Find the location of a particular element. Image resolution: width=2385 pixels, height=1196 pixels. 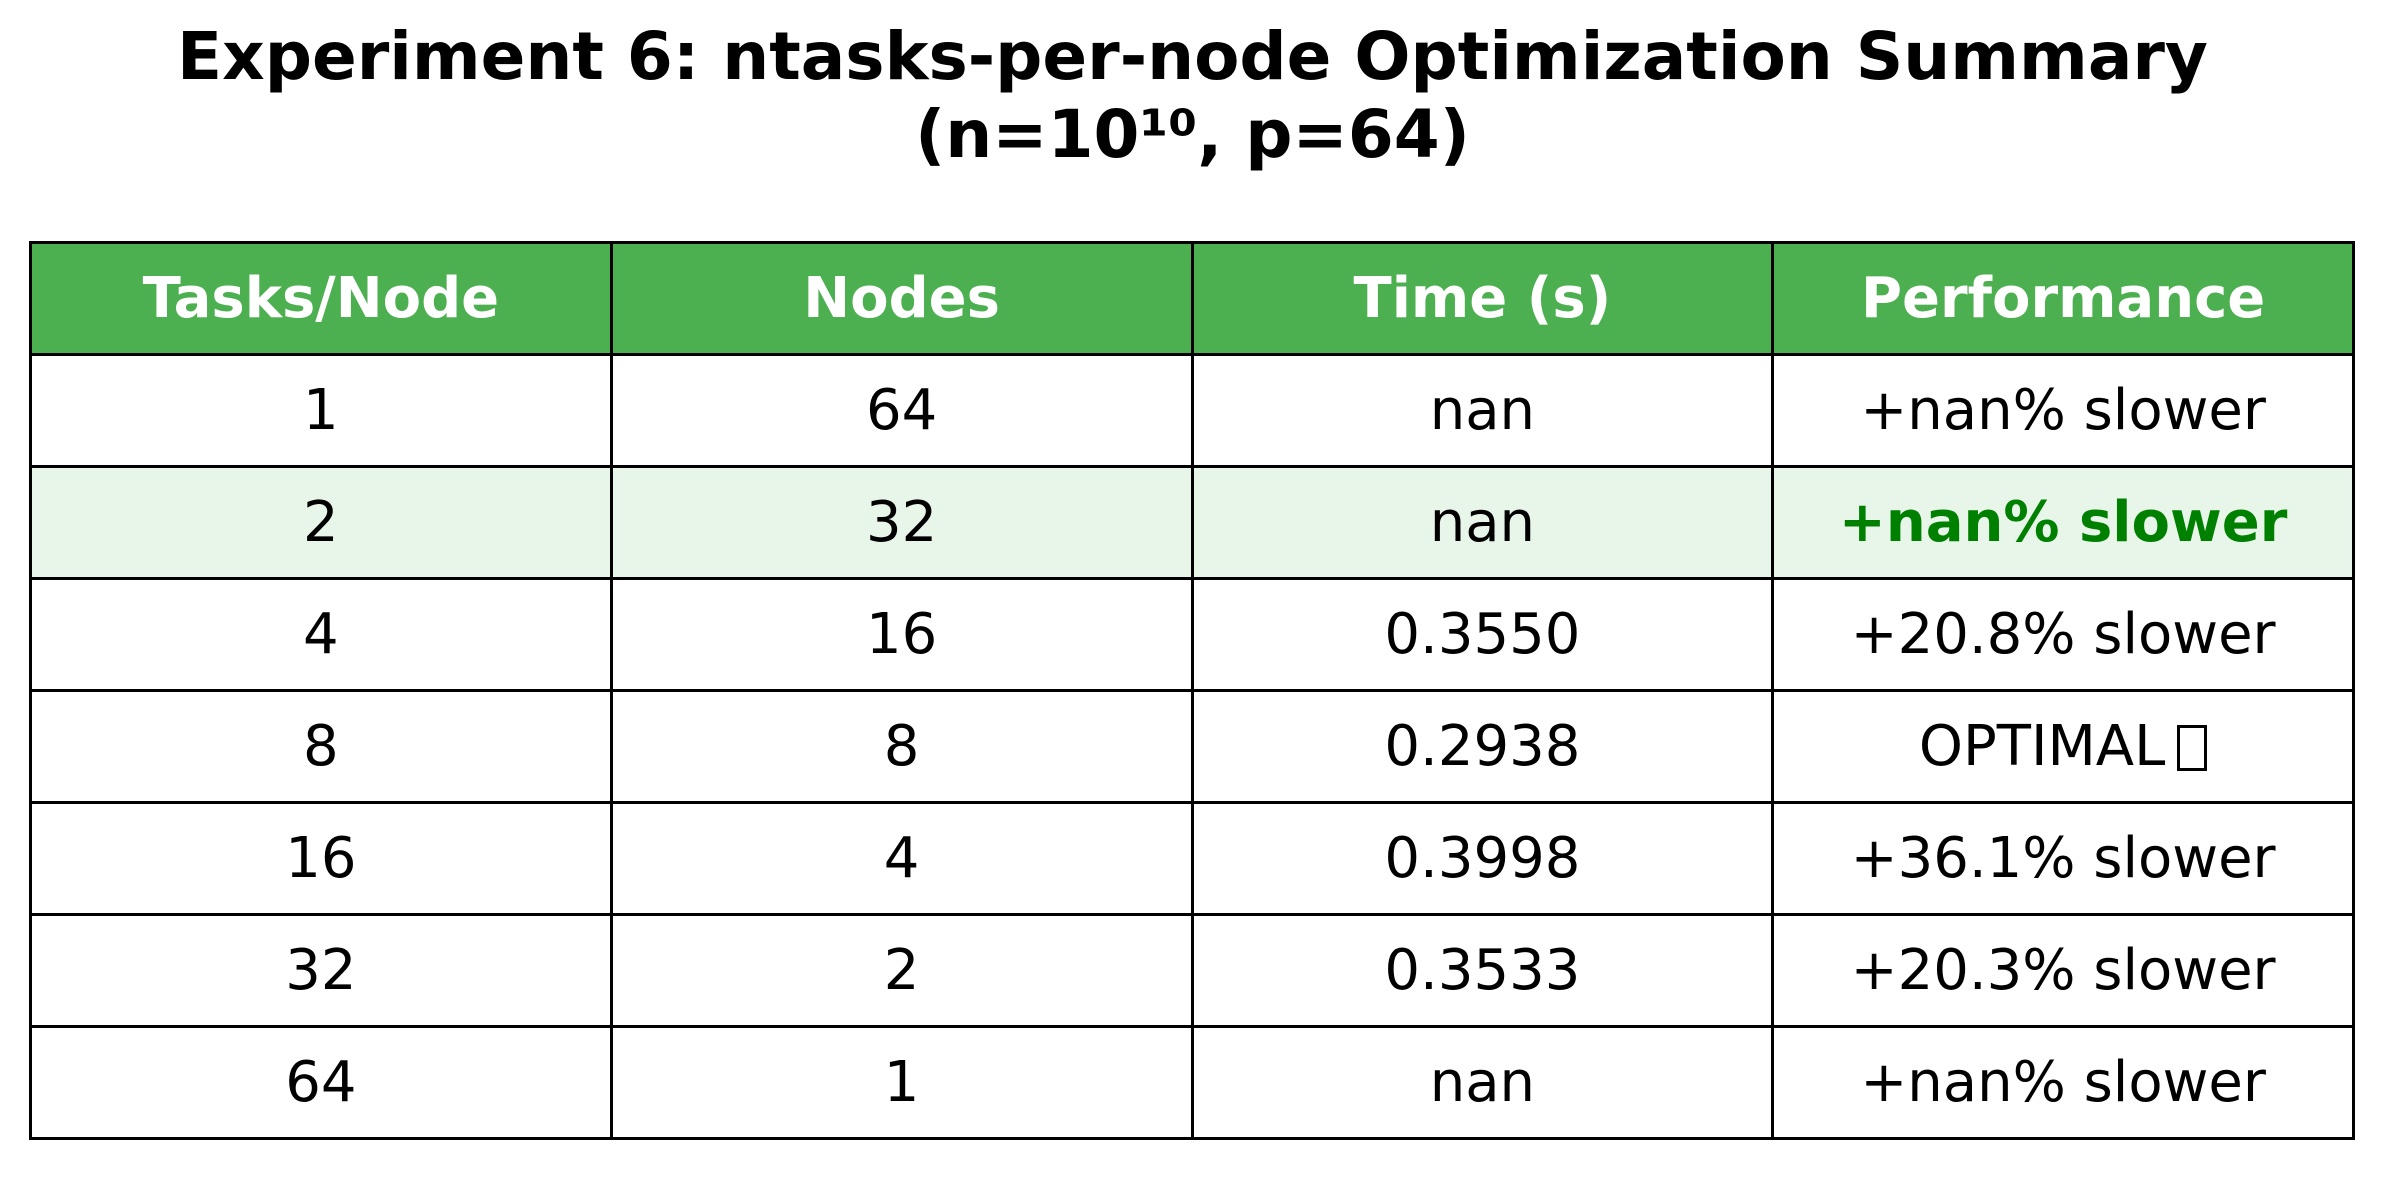

cell-nodes: 2 is located at coordinates (901, 970).